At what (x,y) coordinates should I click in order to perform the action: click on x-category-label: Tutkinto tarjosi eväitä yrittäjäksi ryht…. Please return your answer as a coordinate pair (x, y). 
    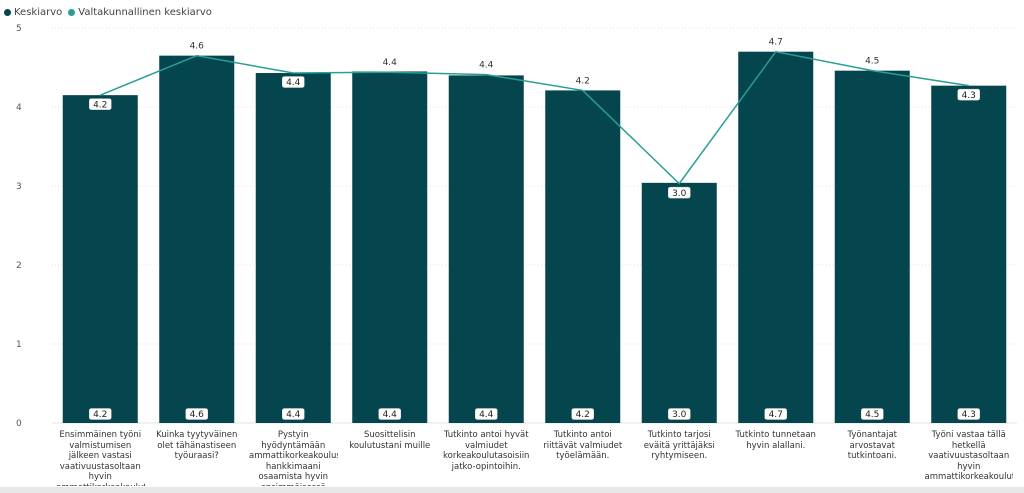
    Looking at the image, I should click on (679, 445).